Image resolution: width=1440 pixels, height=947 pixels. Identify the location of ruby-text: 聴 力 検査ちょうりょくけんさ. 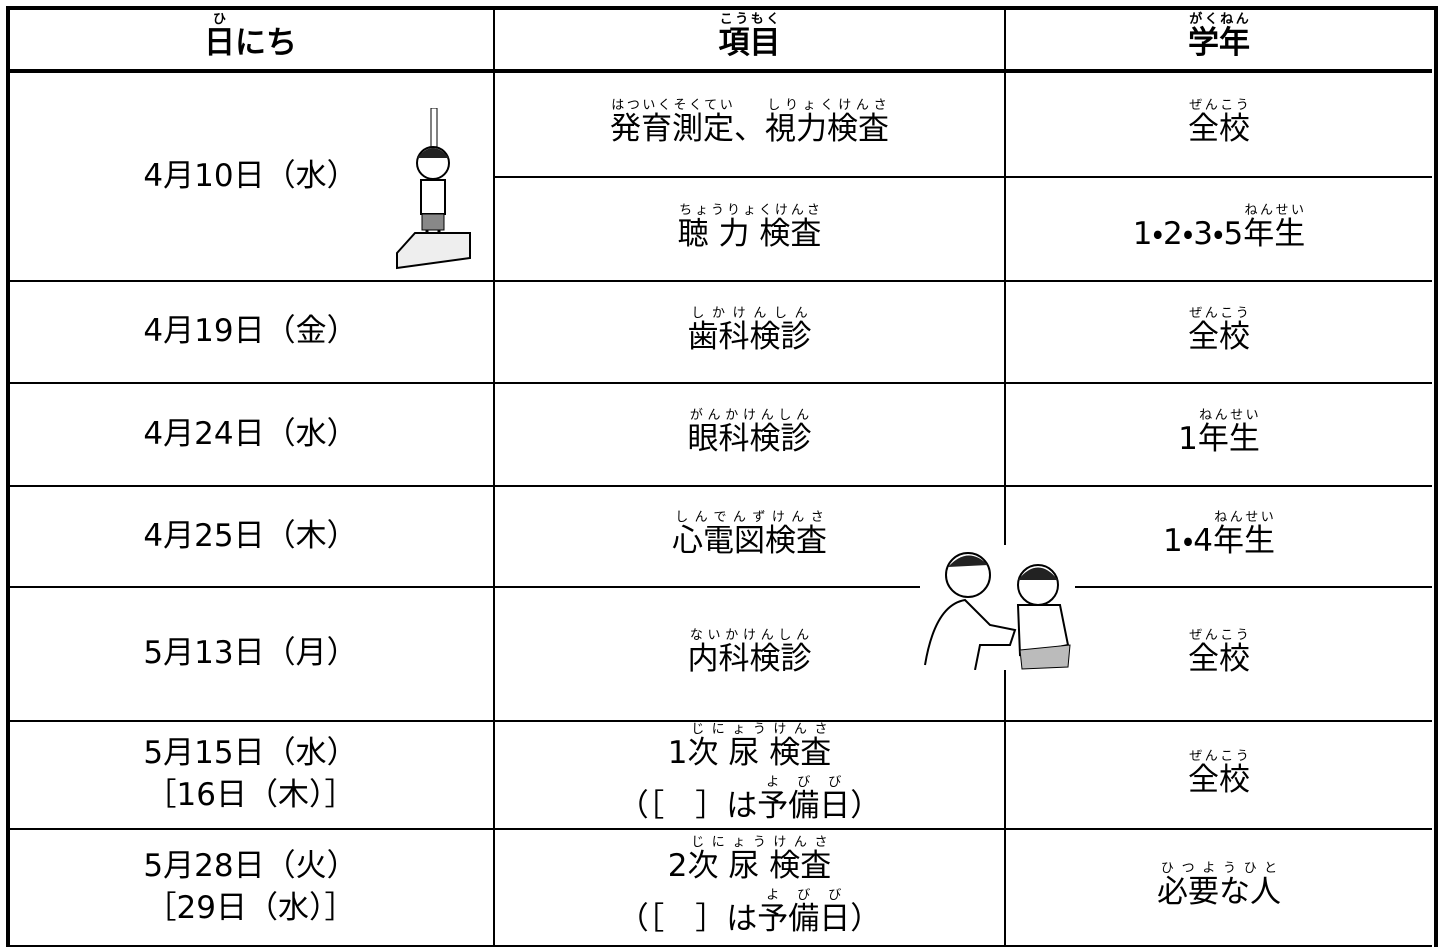
(749, 227).